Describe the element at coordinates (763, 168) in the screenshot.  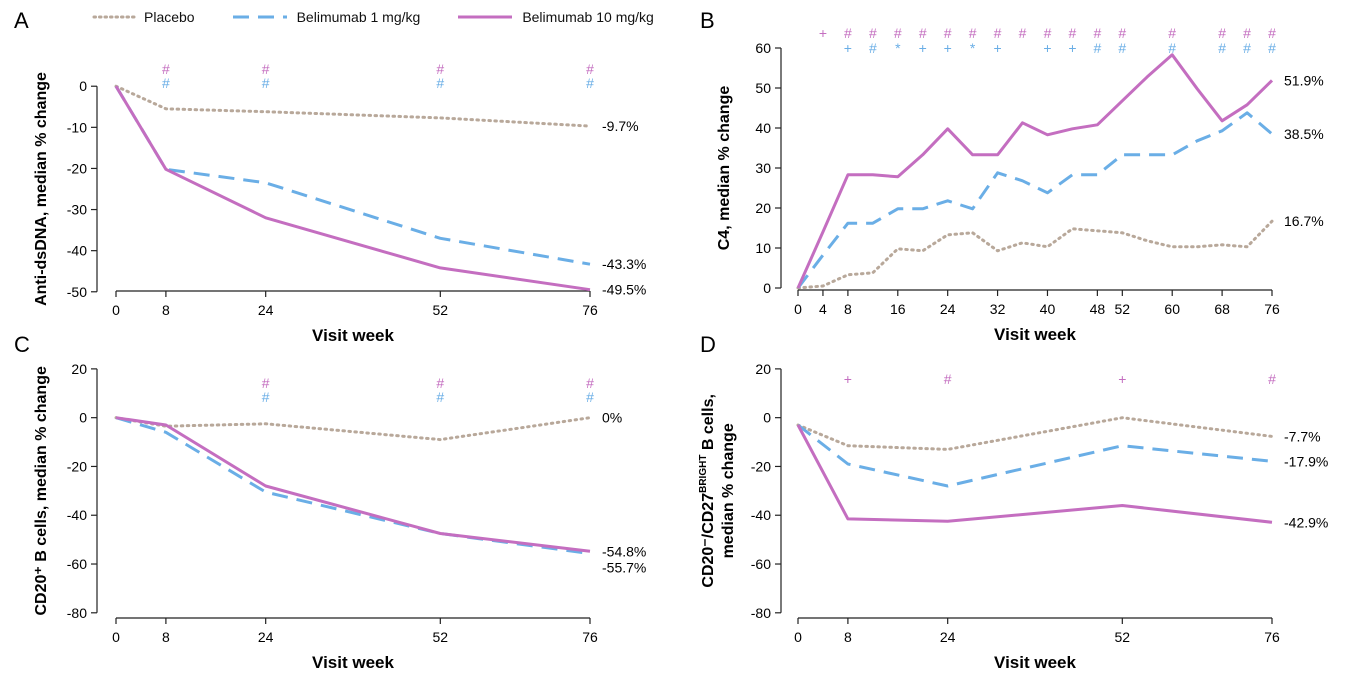
I see `y-tick-label: 30` at that location.